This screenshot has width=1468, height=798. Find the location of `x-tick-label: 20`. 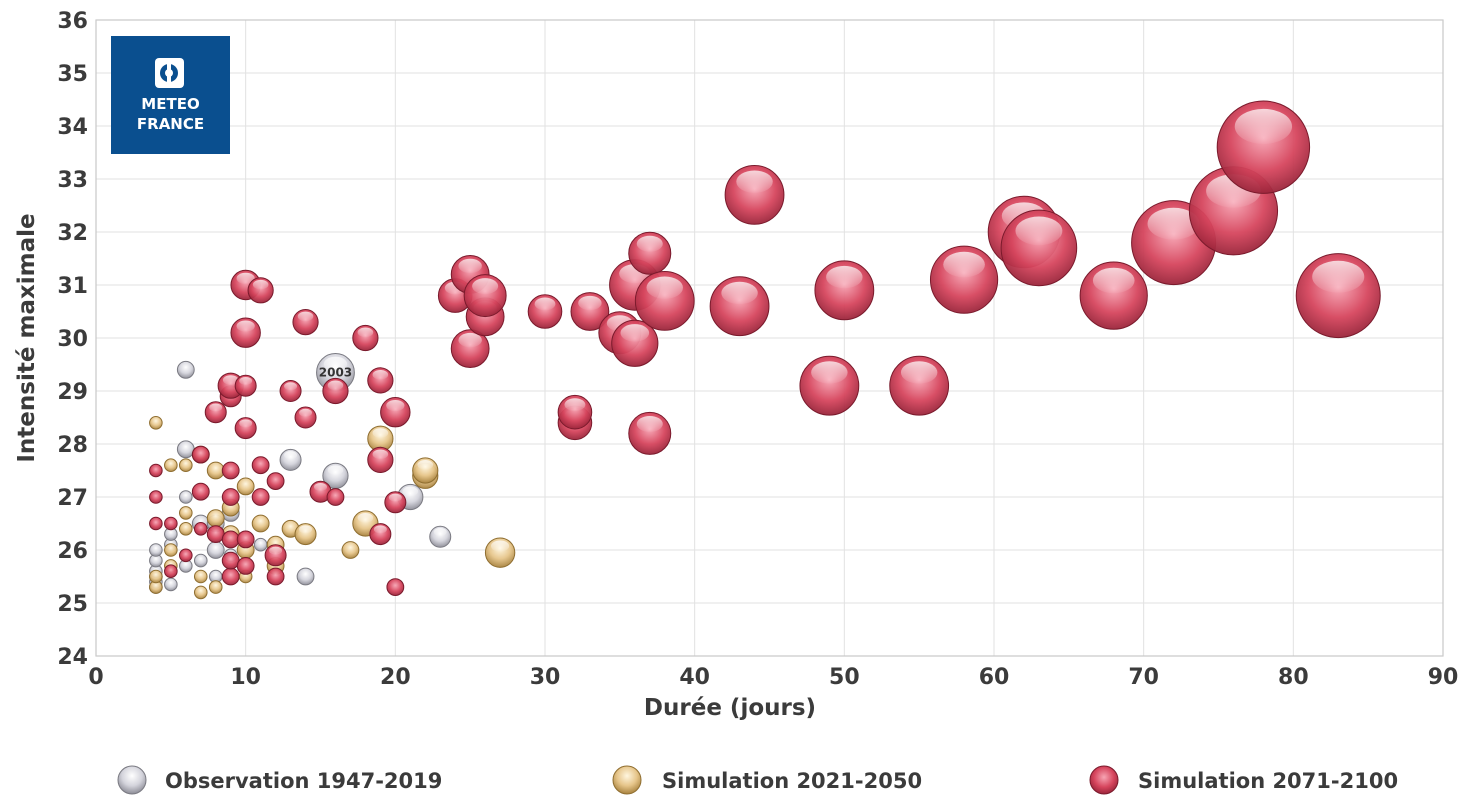

x-tick-label: 20 is located at coordinates (395, 677).